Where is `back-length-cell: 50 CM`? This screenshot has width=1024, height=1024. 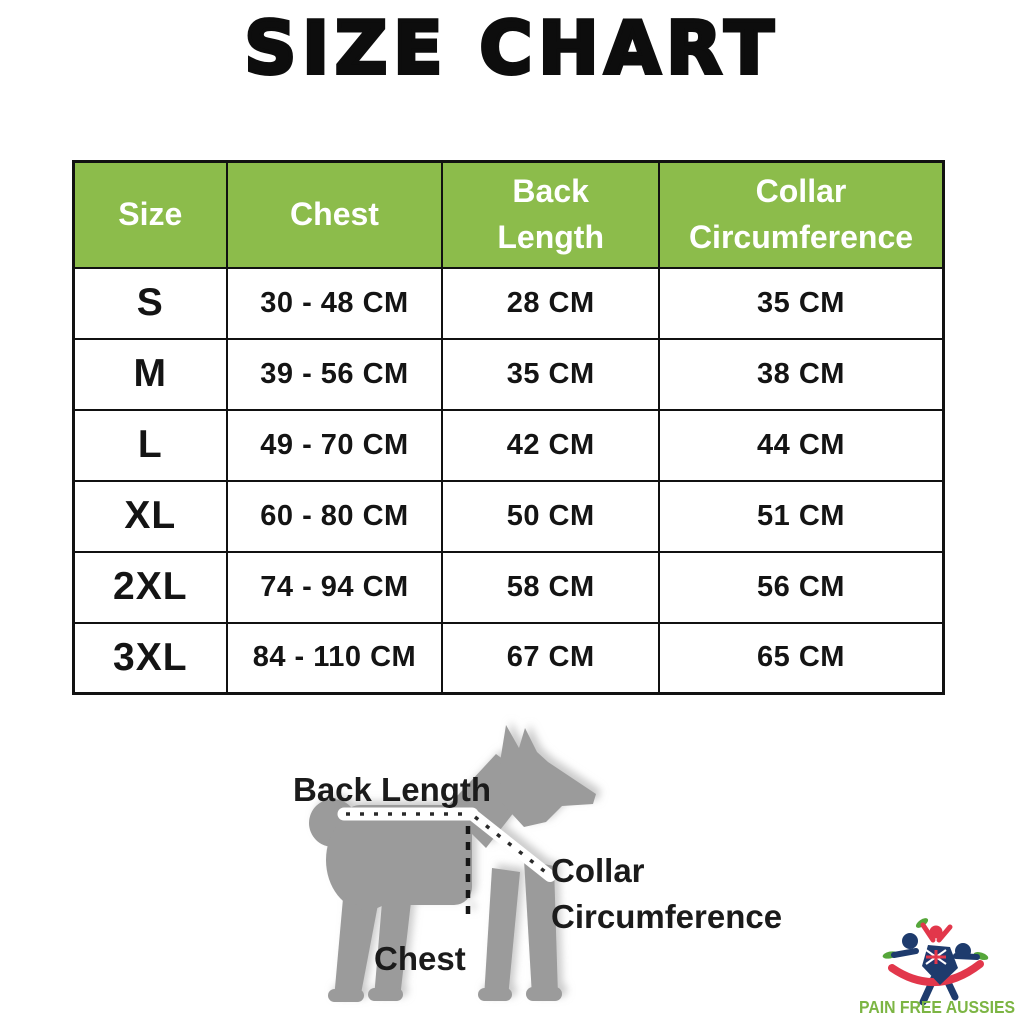
back-length-cell: 50 CM is located at coordinates (550, 516).